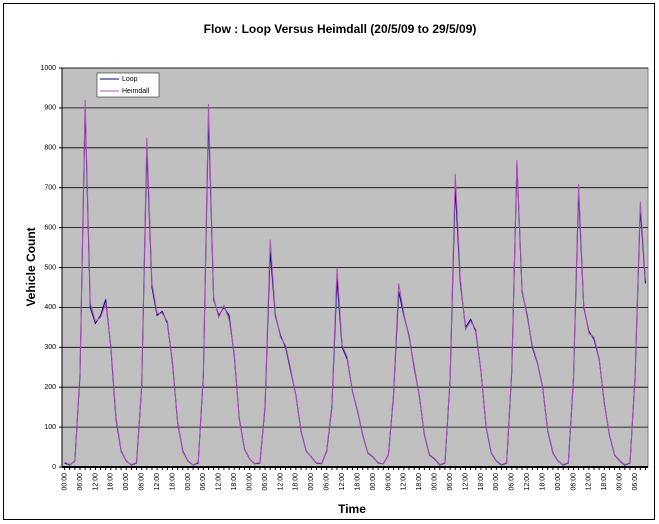  What do you see at coordinates (128, 85) in the screenshot?
I see `legend-box` at bounding box center [128, 85].